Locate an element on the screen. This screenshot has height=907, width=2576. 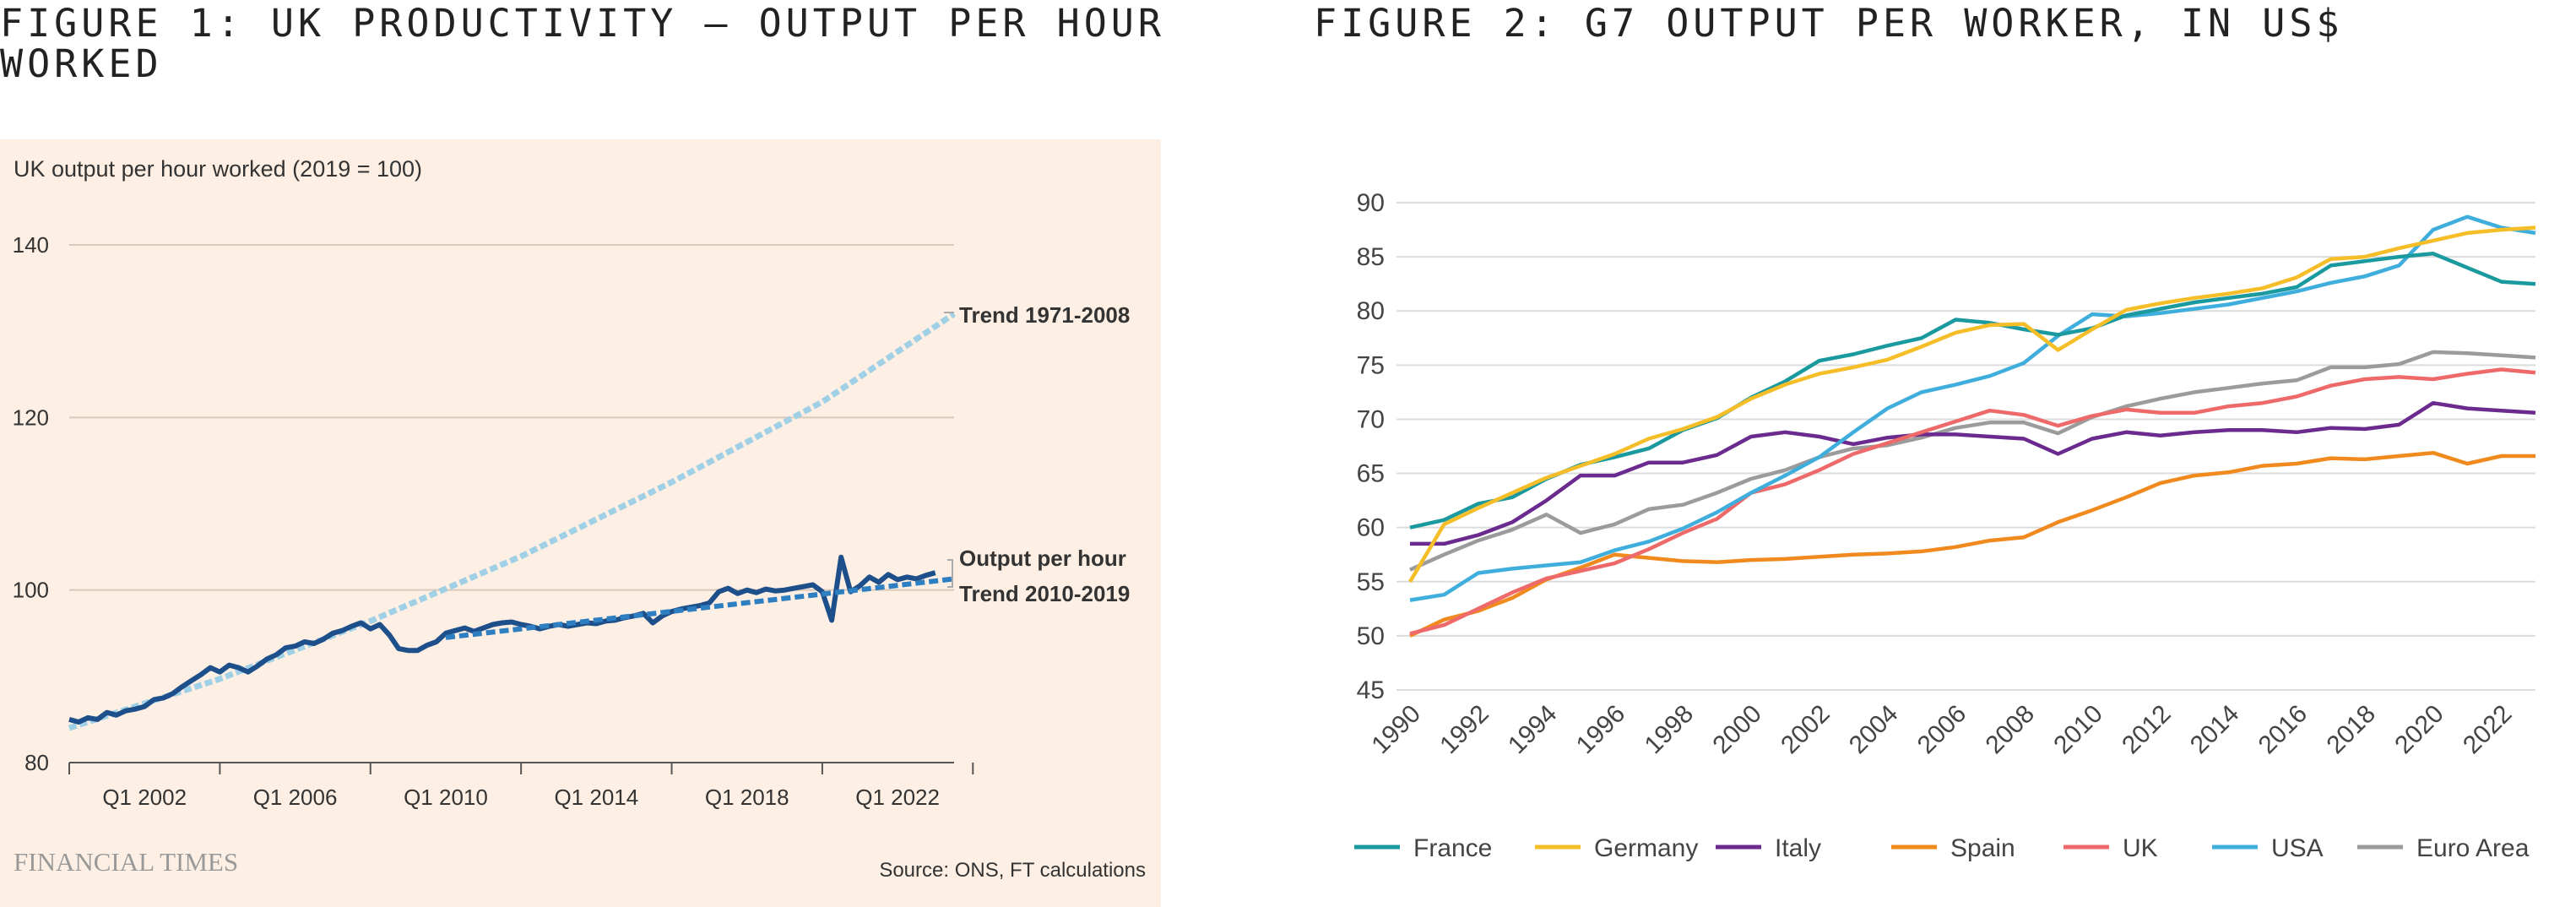
series-france is located at coordinates (1973, 391).